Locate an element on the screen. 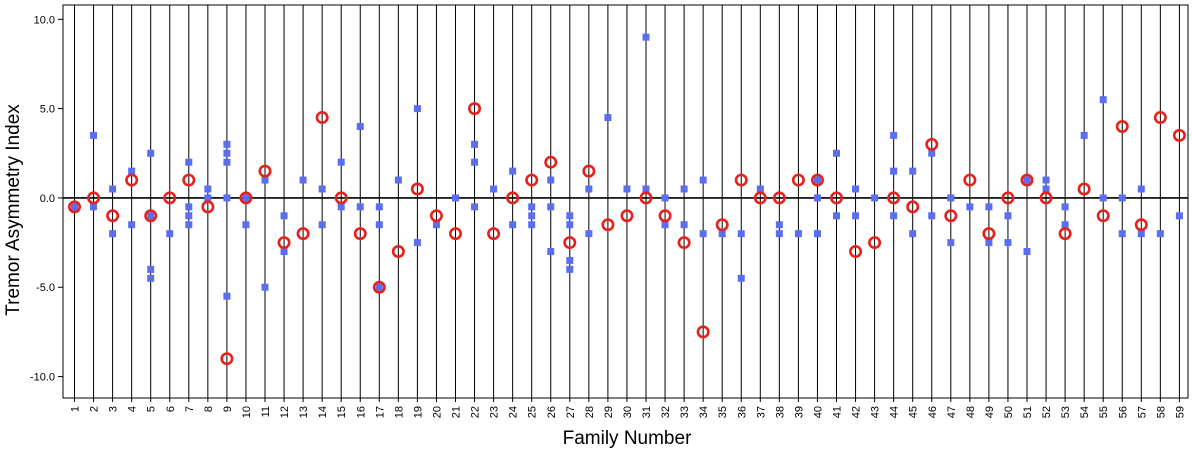  x-tick-label: 20 is located at coordinates (437, 412).